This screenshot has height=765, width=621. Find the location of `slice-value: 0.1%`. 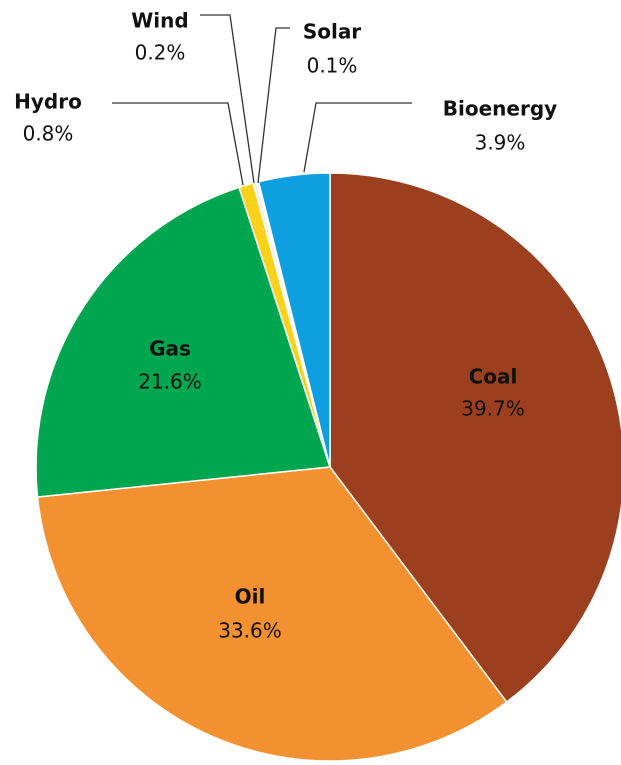

slice-value: 0.1% is located at coordinates (332, 66).